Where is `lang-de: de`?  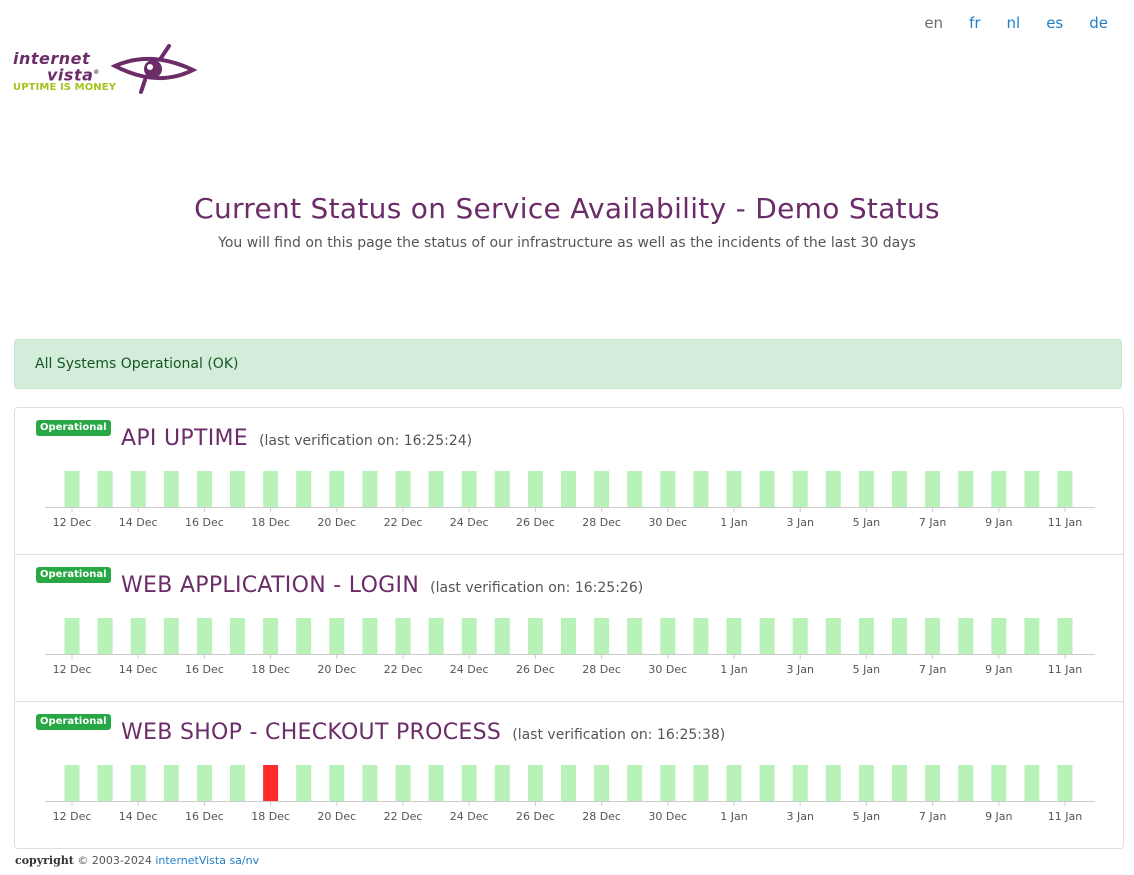
lang-de: de is located at coordinates (1098, 23).